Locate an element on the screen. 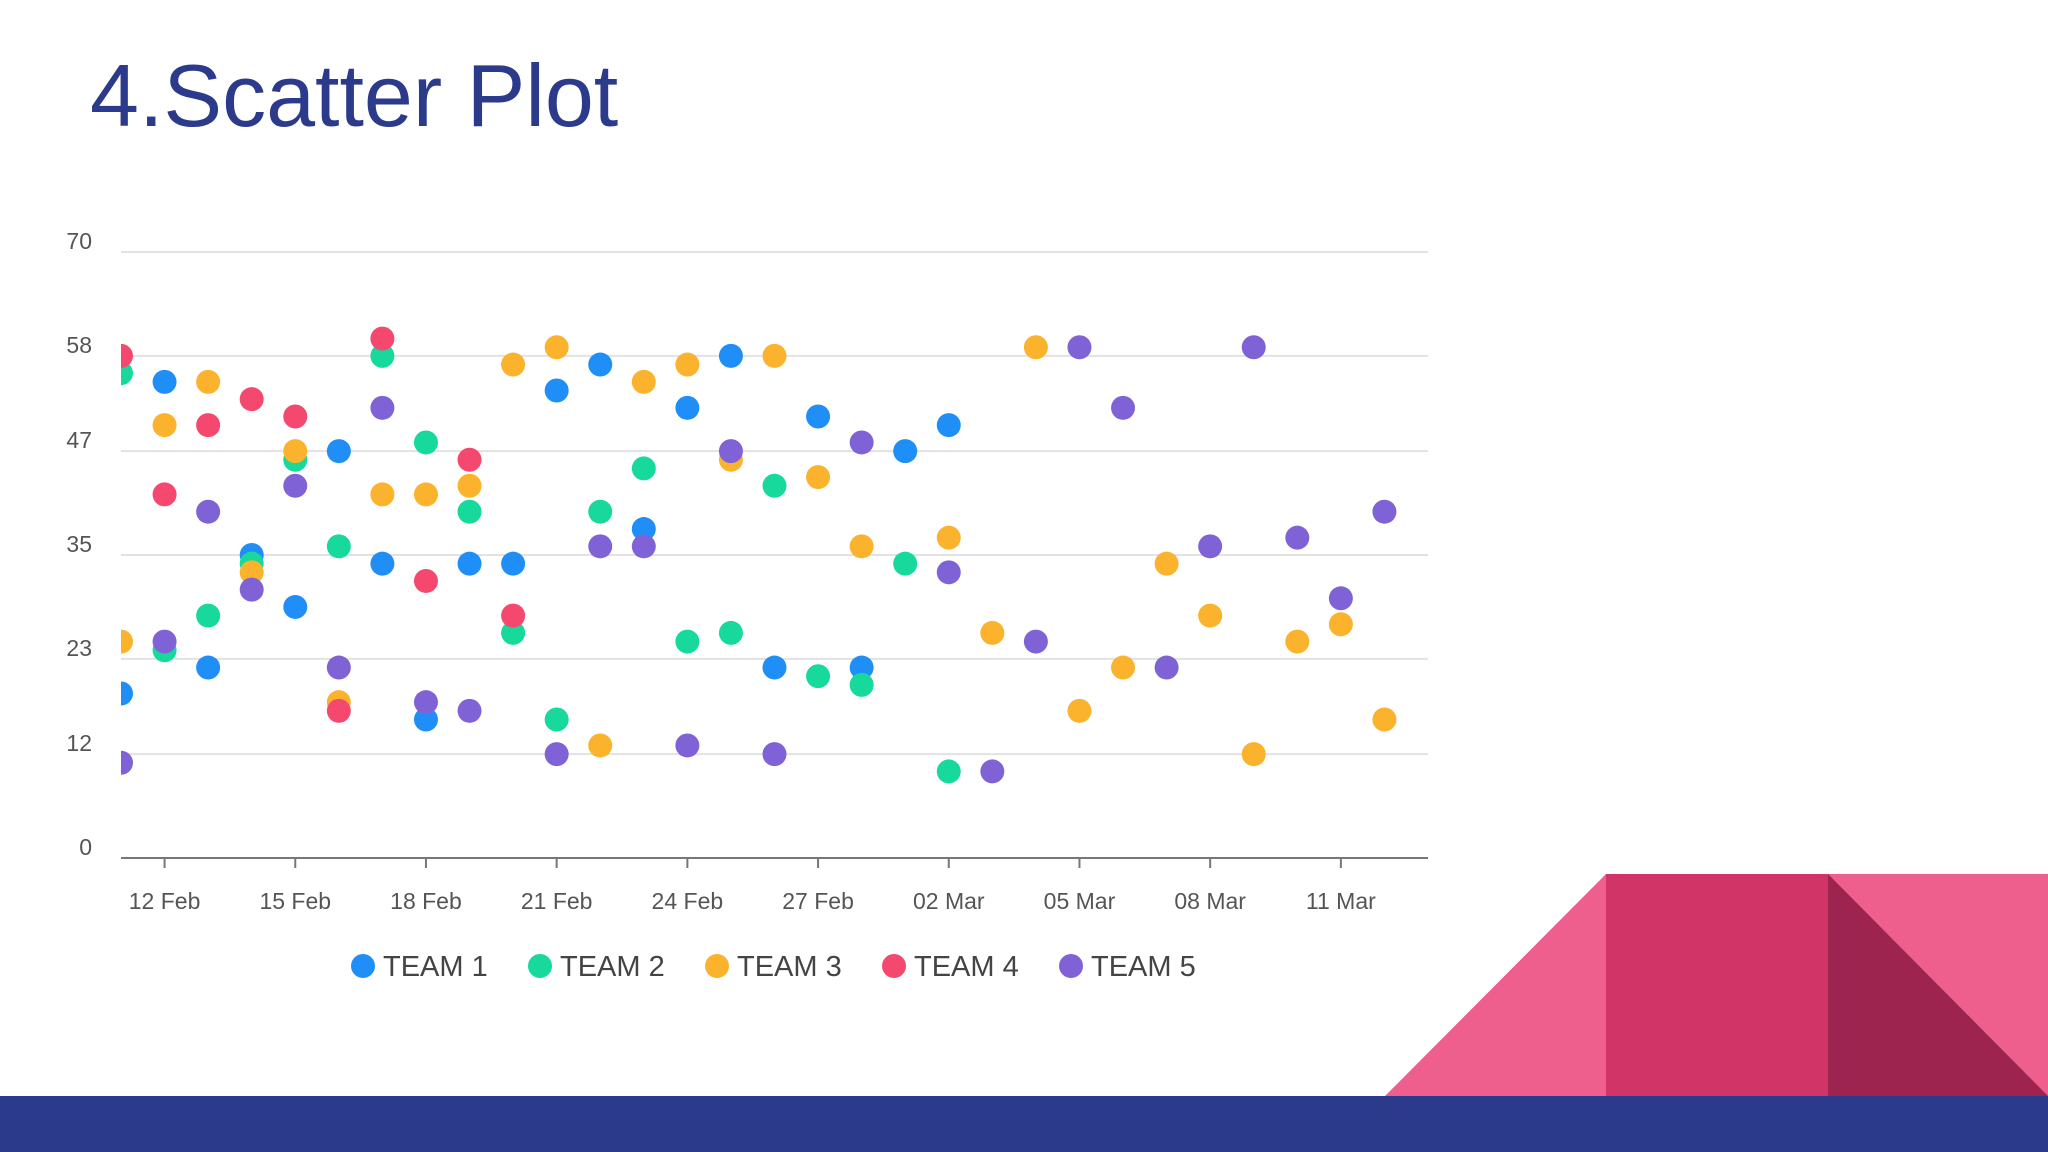  legend-item-team-5: TEAM 5 is located at coordinates (1127, 967).